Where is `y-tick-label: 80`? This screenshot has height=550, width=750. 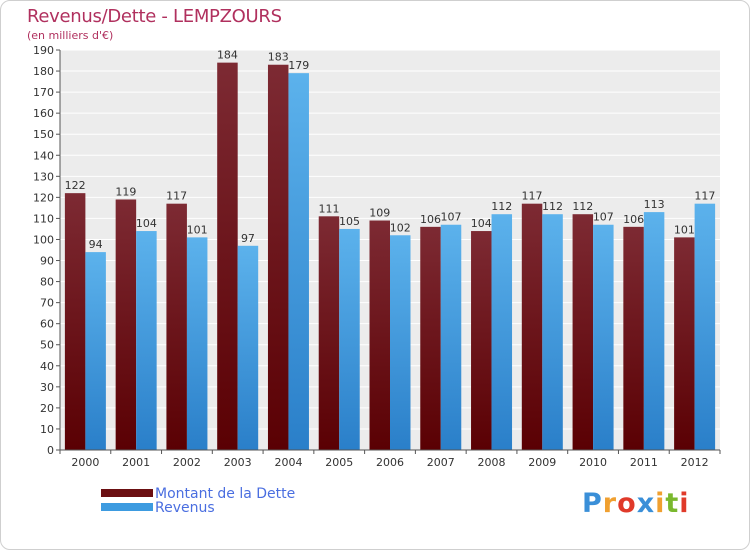
y-tick-label: 80 is located at coordinates (47, 282).